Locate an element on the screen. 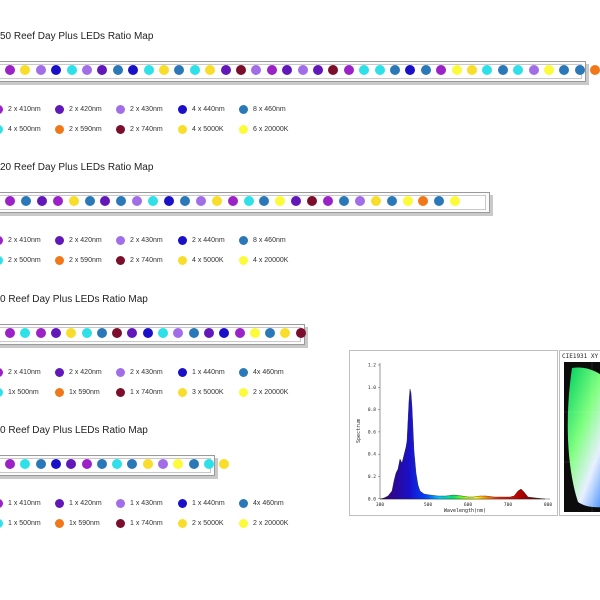 The image size is (600, 600). legend-label: 2 x 5000K is located at coordinates (208, 523).